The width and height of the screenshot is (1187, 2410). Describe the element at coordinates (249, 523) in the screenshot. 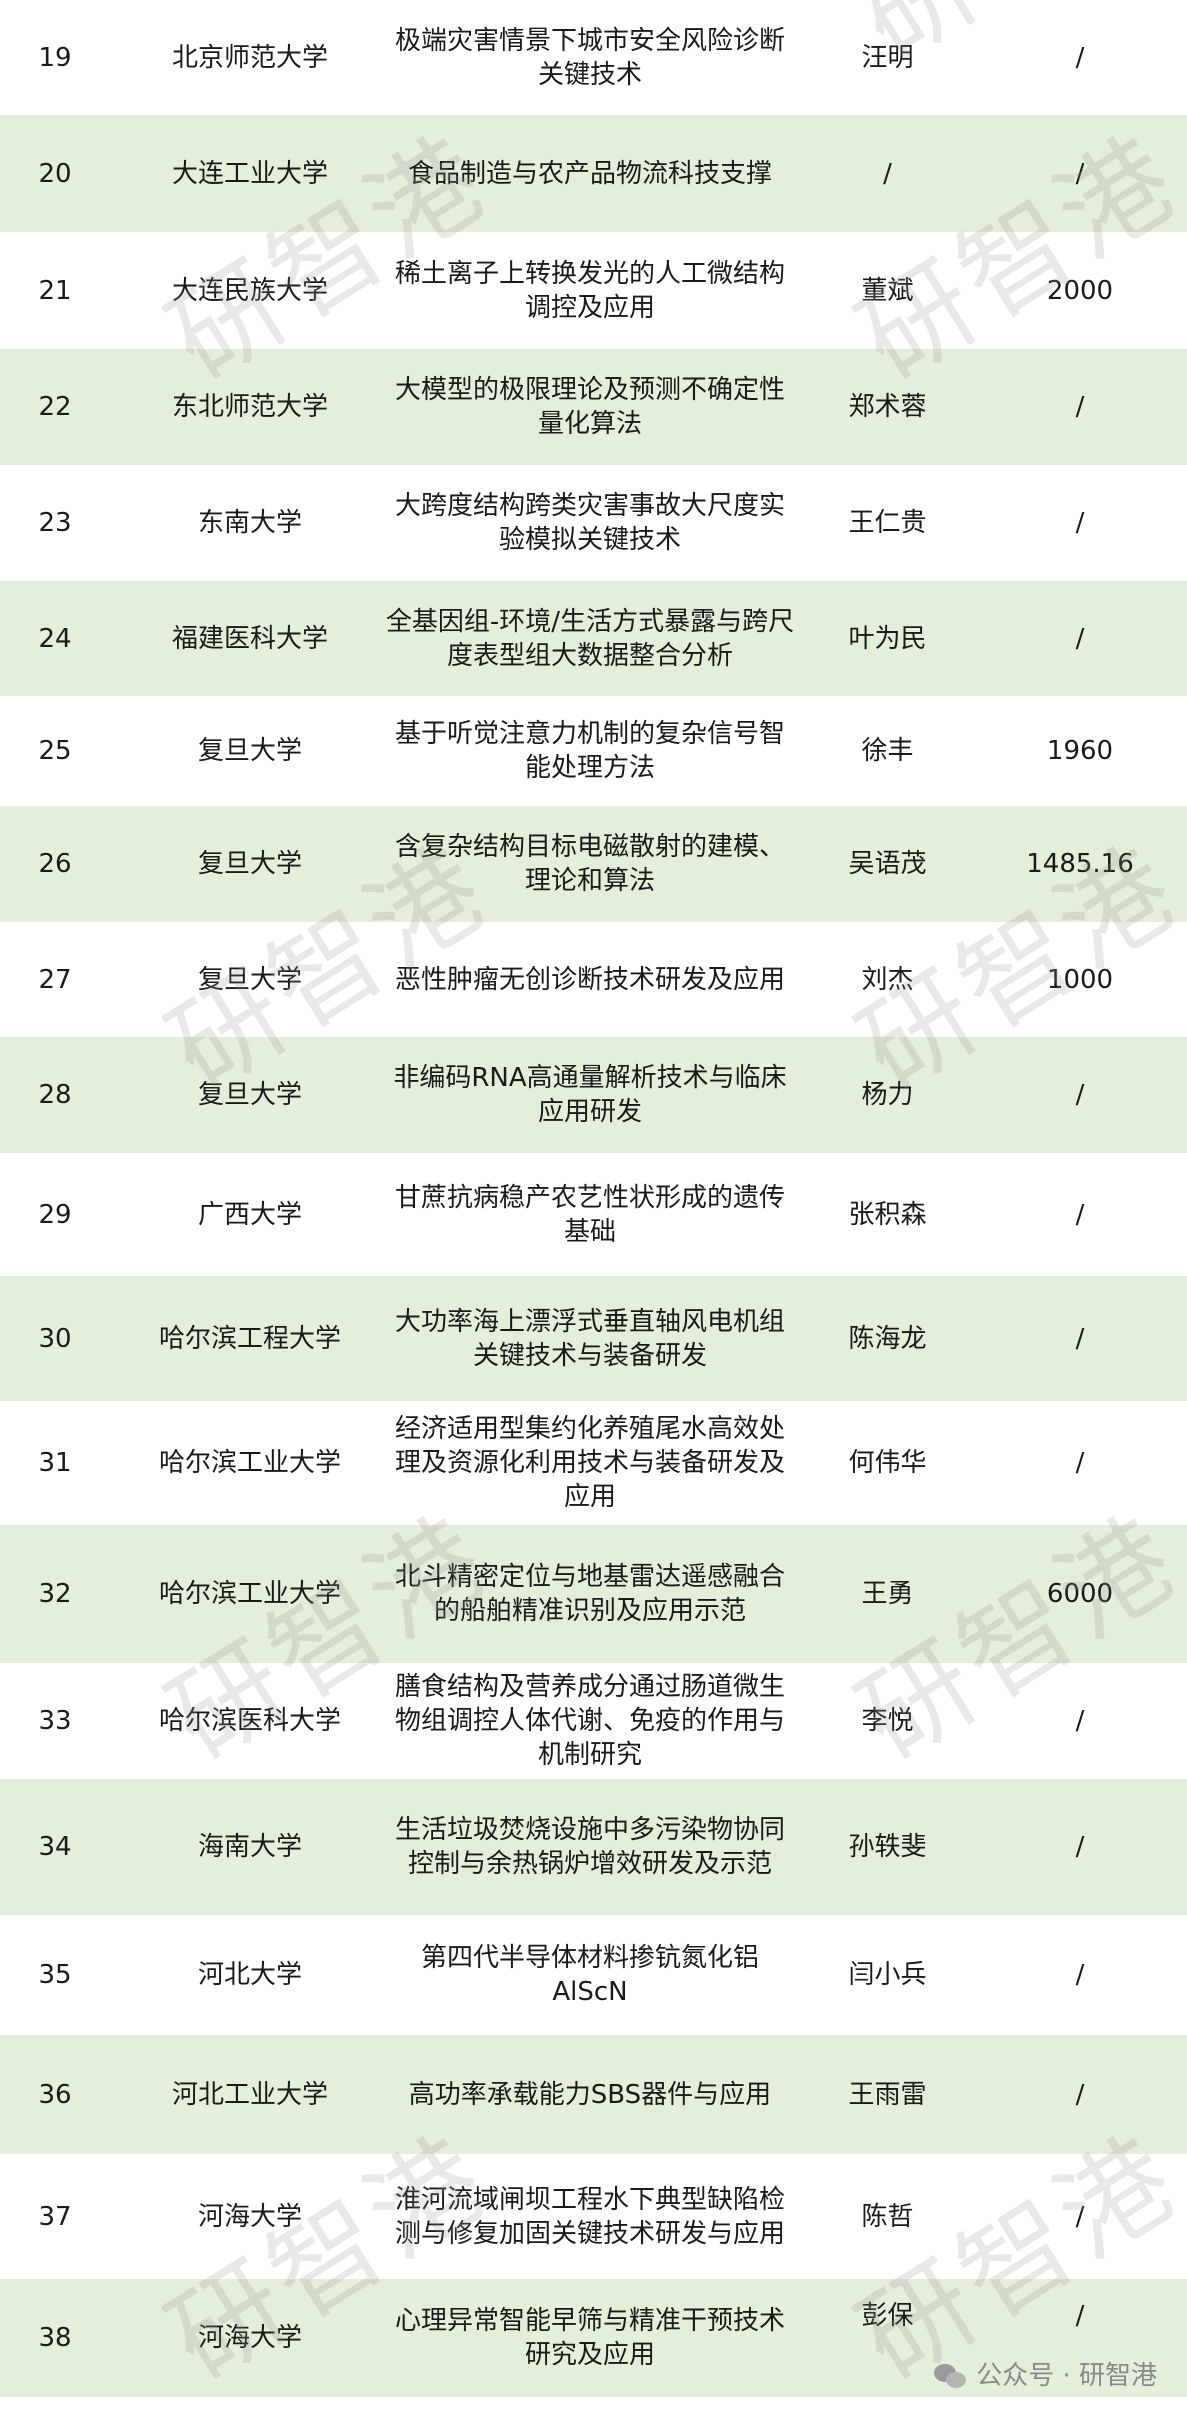

I see `university-name: 东南大学` at that location.